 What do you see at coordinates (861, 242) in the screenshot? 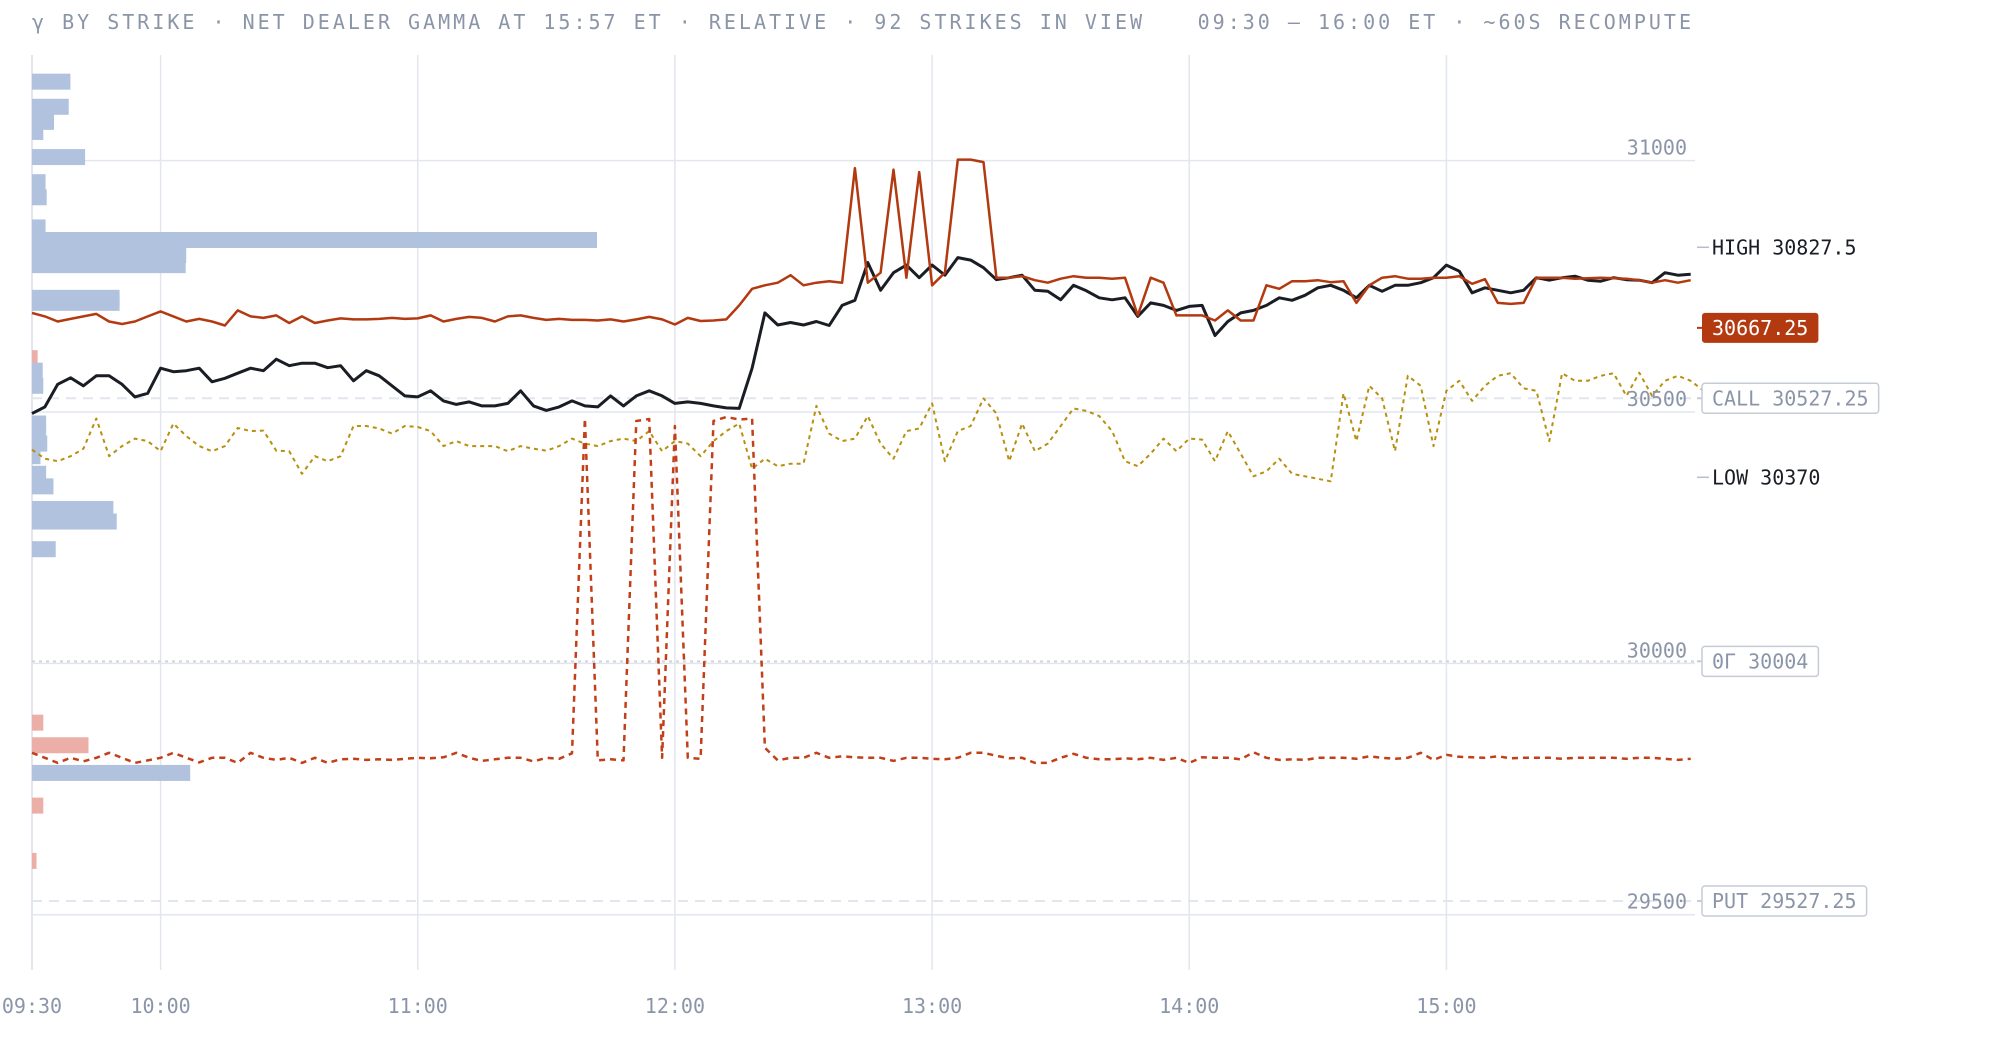
I see `series-line-orange` at bounding box center [861, 242].